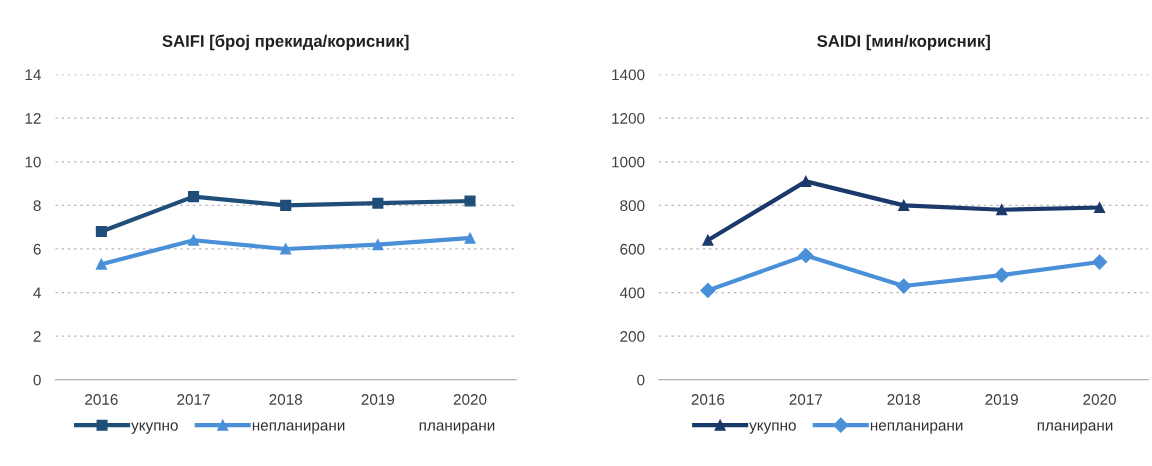 This screenshot has height=466, width=1152. What do you see at coordinates (632, 249) in the screenshot?
I see `y-tick-label: 600` at bounding box center [632, 249].